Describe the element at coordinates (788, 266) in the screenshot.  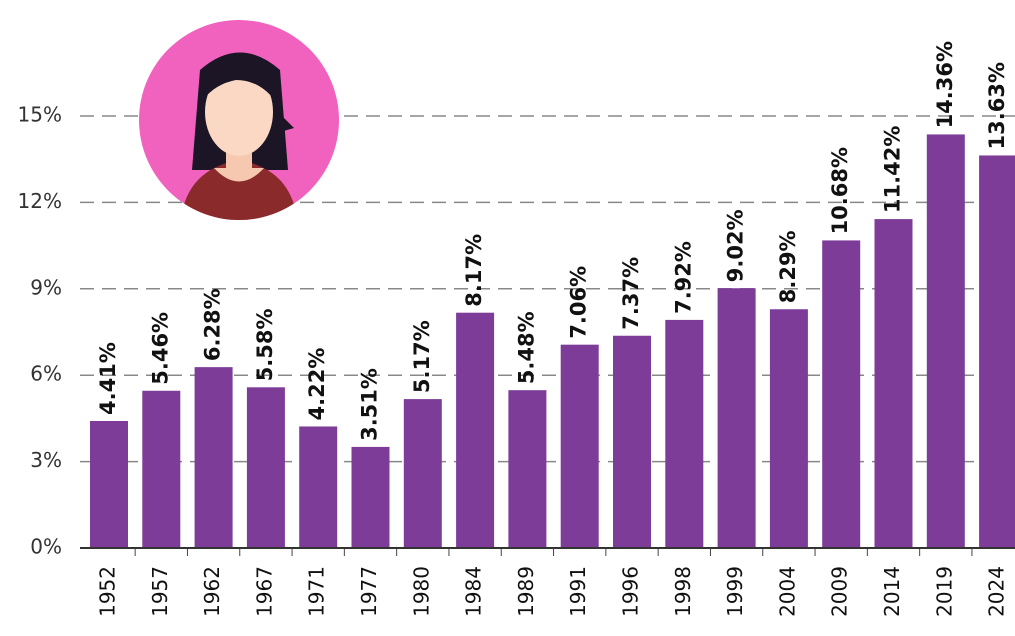
I see `value-label: 8.29%` at that location.